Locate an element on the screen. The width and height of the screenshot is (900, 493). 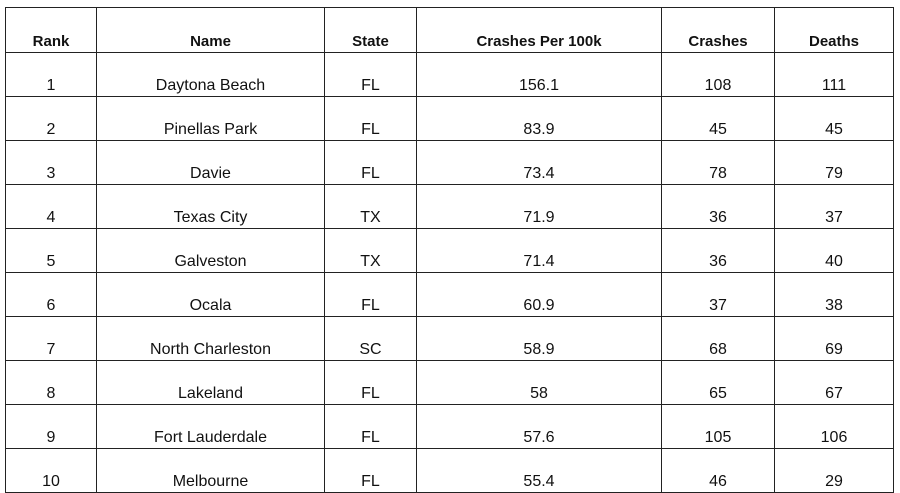
cell-crashes-per-100k: 57.6 is located at coordinates (539, 426).